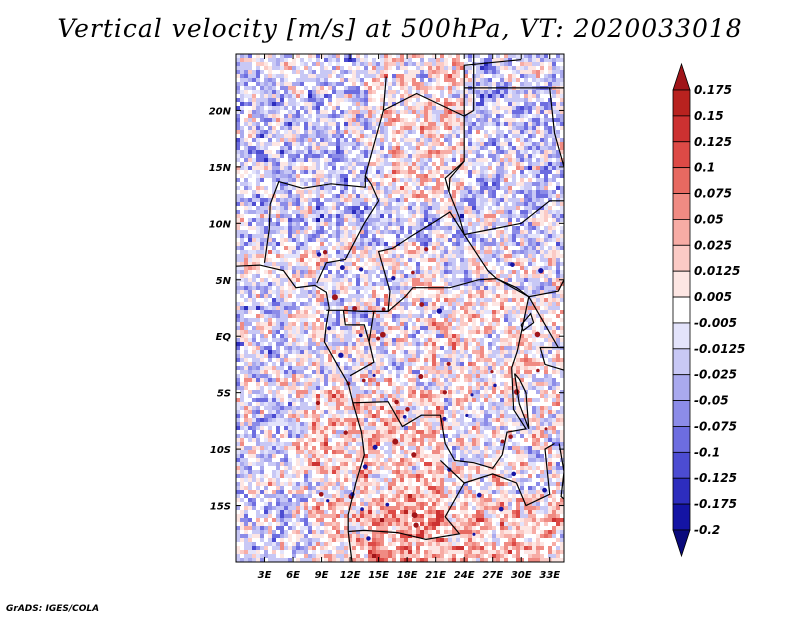 This screenshot has height=618, width=800. What do you see at coordinates (322, 575) in the screenshot?
I see `x-tick-label: 9E` at bounding box center [322, 575].